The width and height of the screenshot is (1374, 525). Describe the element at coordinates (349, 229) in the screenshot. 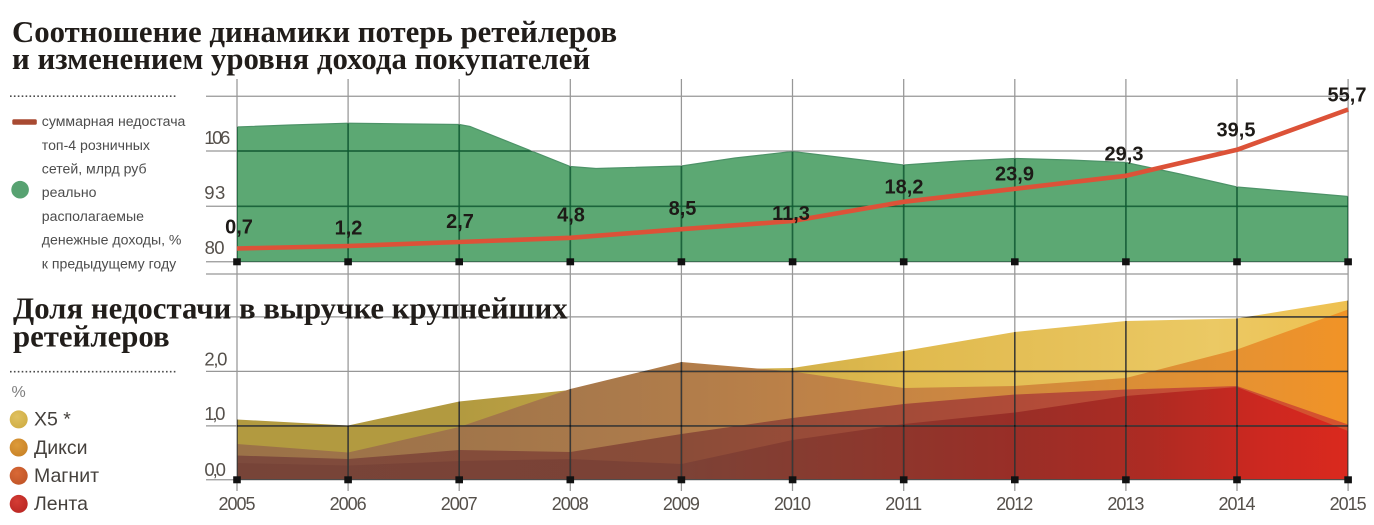

I see `svg-text: 1,2` at that location.